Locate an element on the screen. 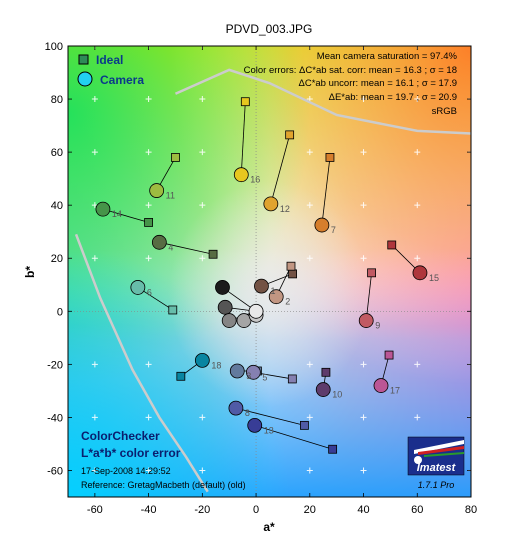  y-tick-label: -60 is located at coordinates (55, 471).